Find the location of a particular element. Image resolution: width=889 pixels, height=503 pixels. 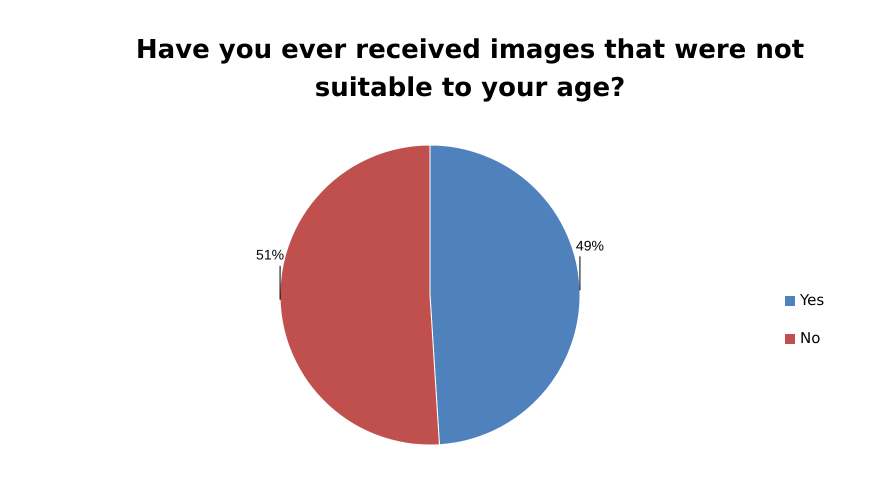

data-label: 51% is located at coordinates (270, 254).